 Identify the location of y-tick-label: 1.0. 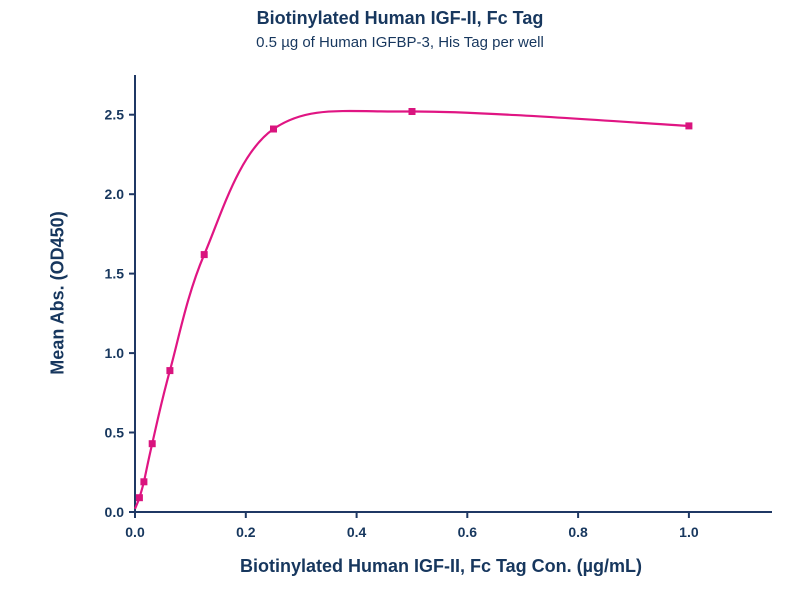
(115, 353).